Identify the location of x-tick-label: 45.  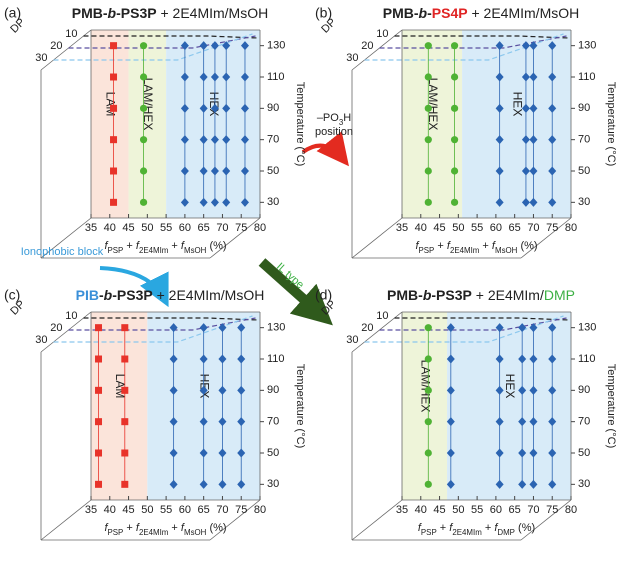
(128, 228).